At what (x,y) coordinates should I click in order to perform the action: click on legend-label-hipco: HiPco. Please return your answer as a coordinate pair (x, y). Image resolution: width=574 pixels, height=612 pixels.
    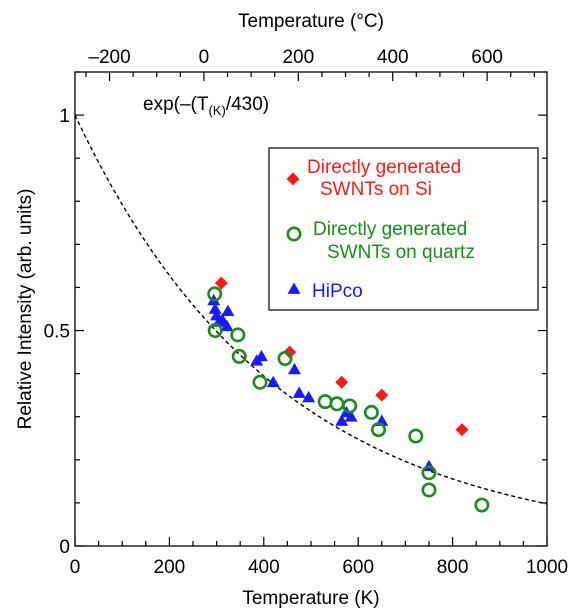
    Looking at the image, I should click on (337, 291).